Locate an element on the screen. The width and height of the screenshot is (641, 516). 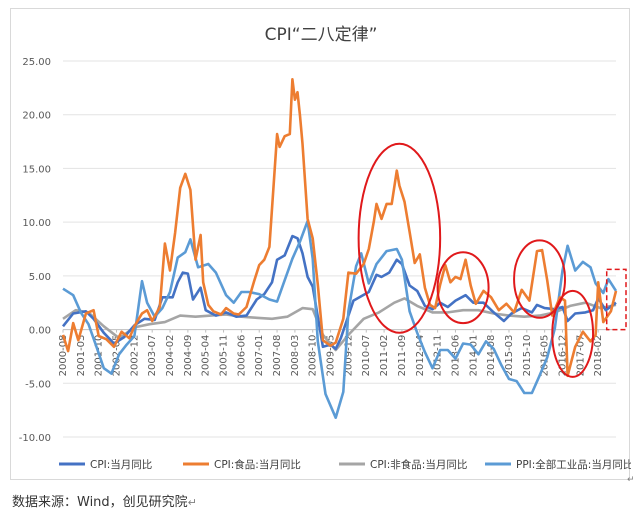
x-tick-label: 2016-12 is located at coordinates (562, 356).